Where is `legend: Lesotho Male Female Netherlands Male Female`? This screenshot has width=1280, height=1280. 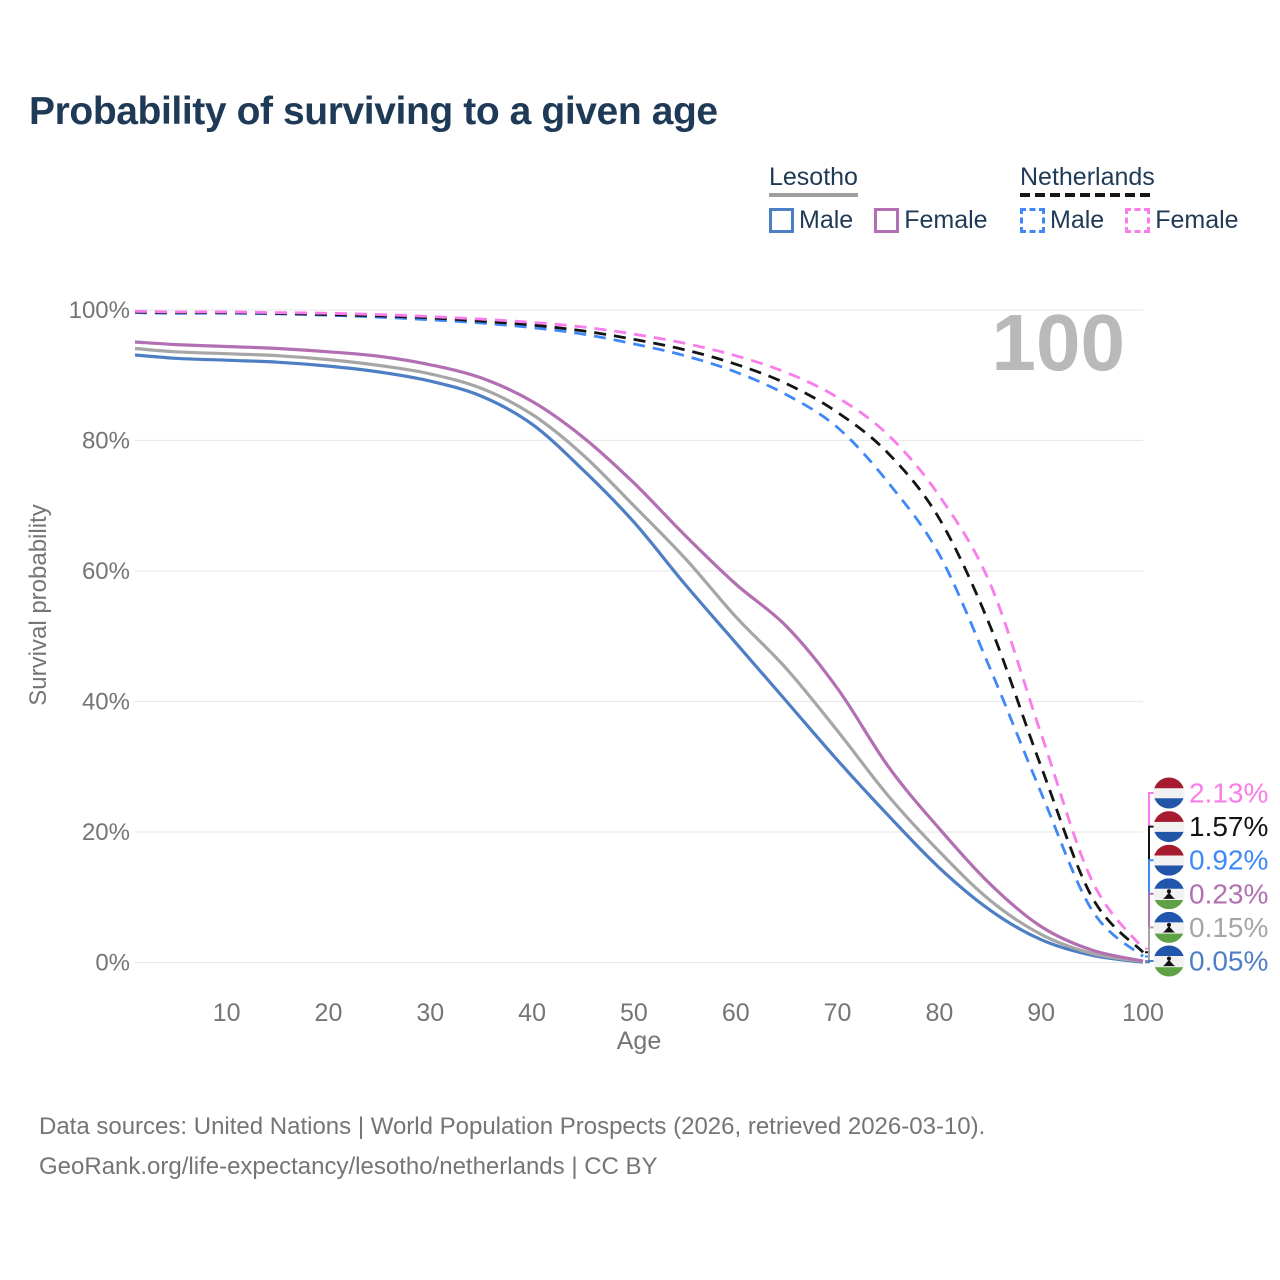
legend: Lesotho Male Female Netherlands Male Female is located at coordinates (640, 203).